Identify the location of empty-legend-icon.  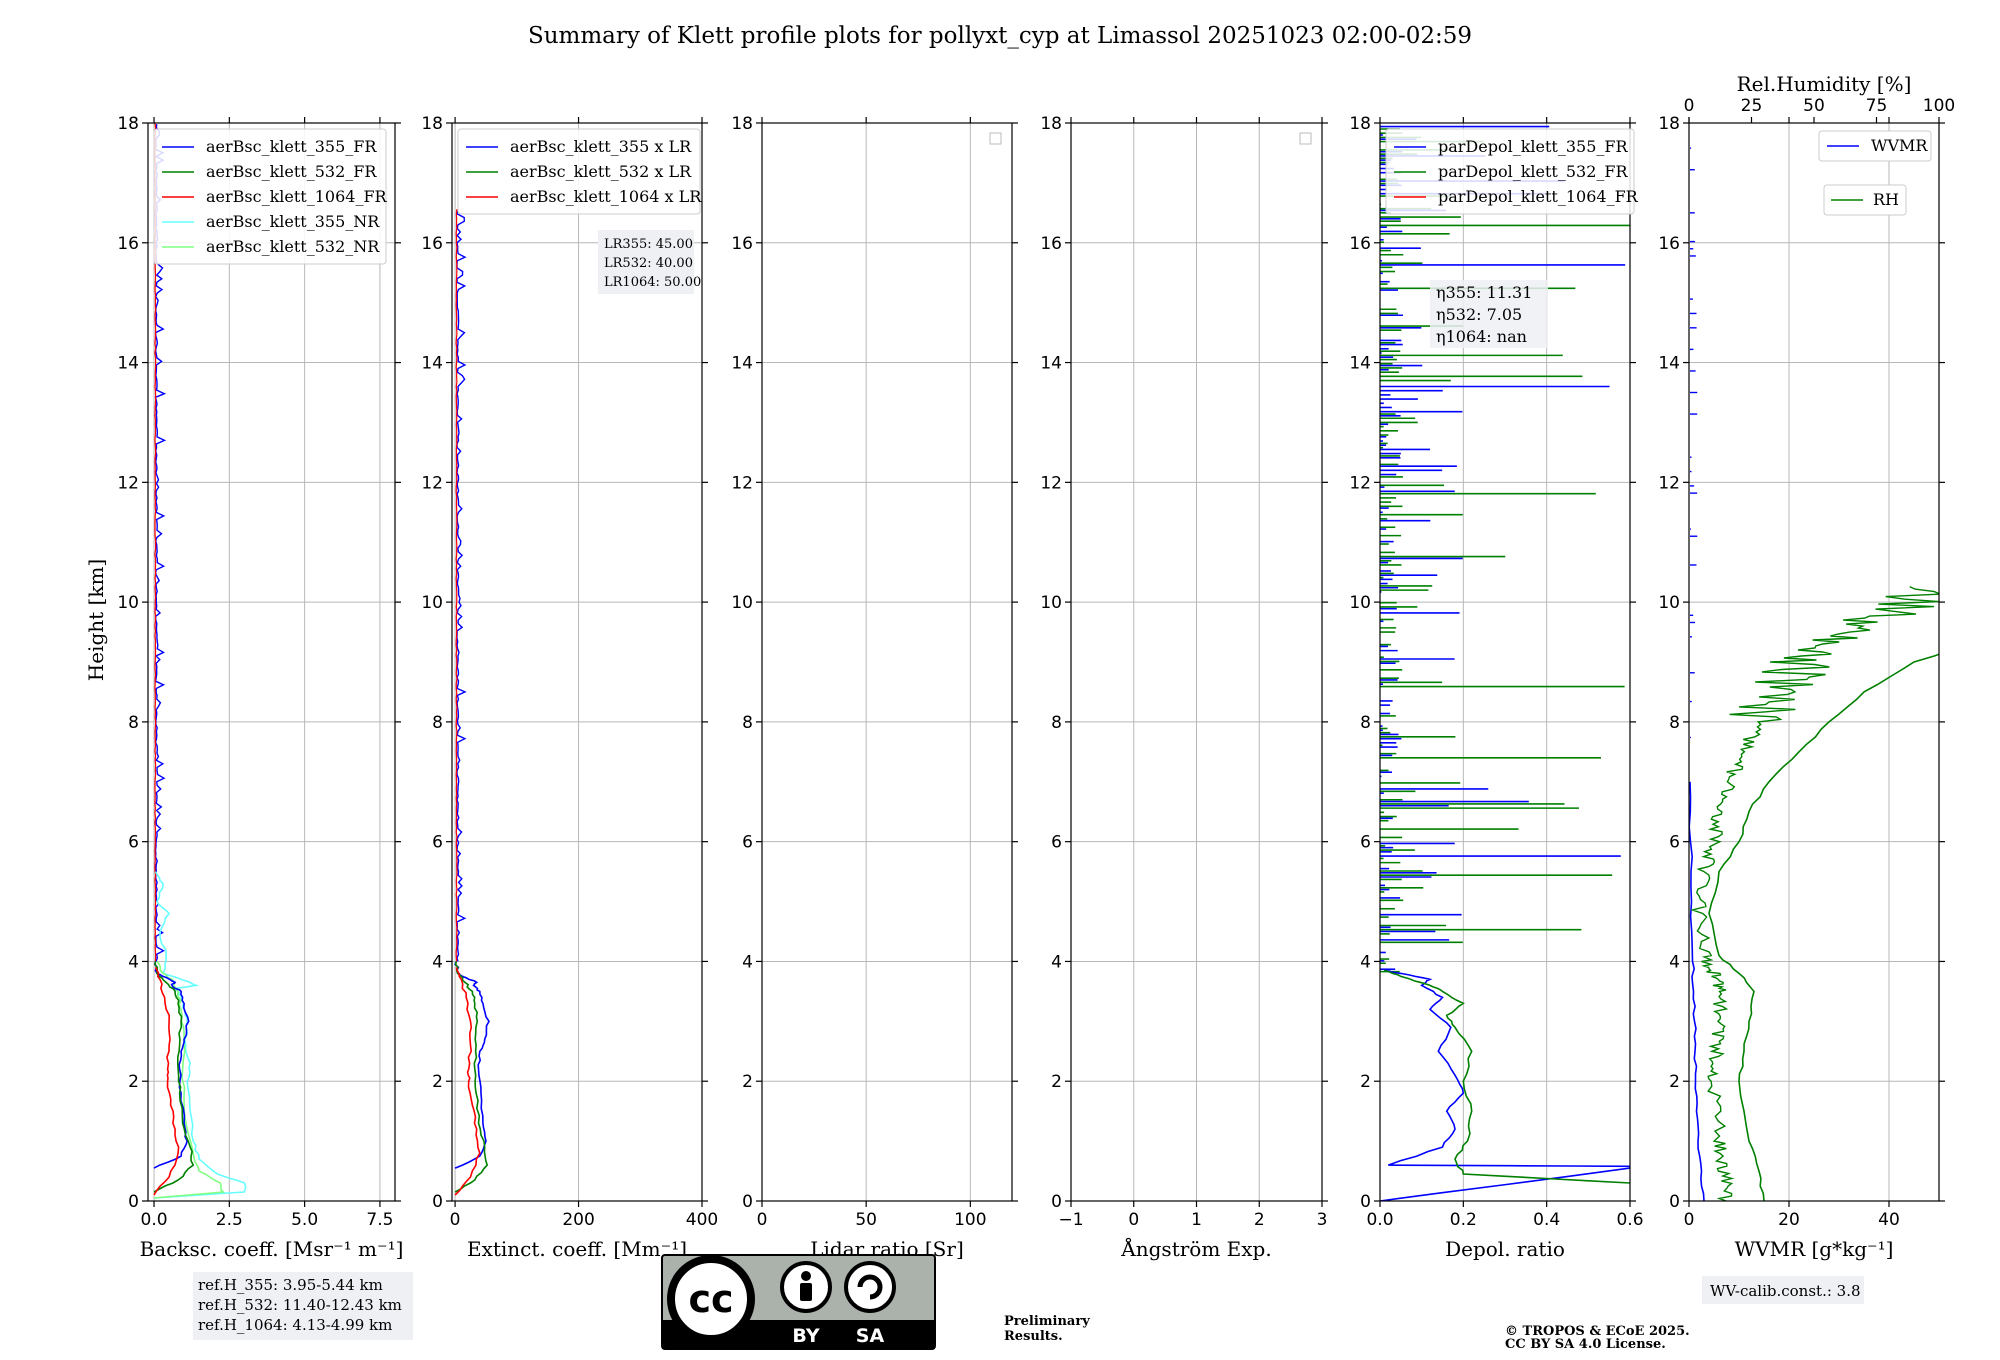
(1305, 138).